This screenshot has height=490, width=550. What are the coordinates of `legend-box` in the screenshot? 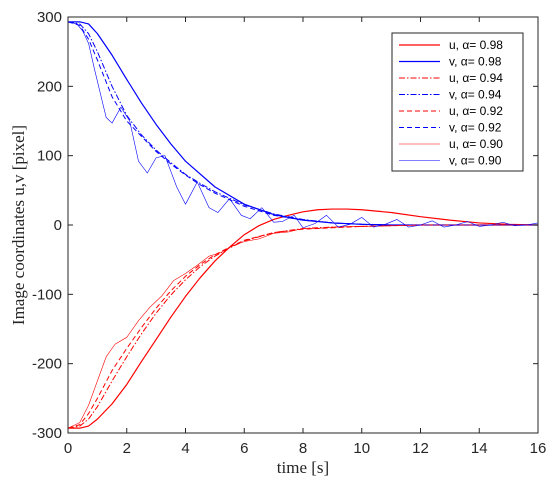 It's located at (457, 102).